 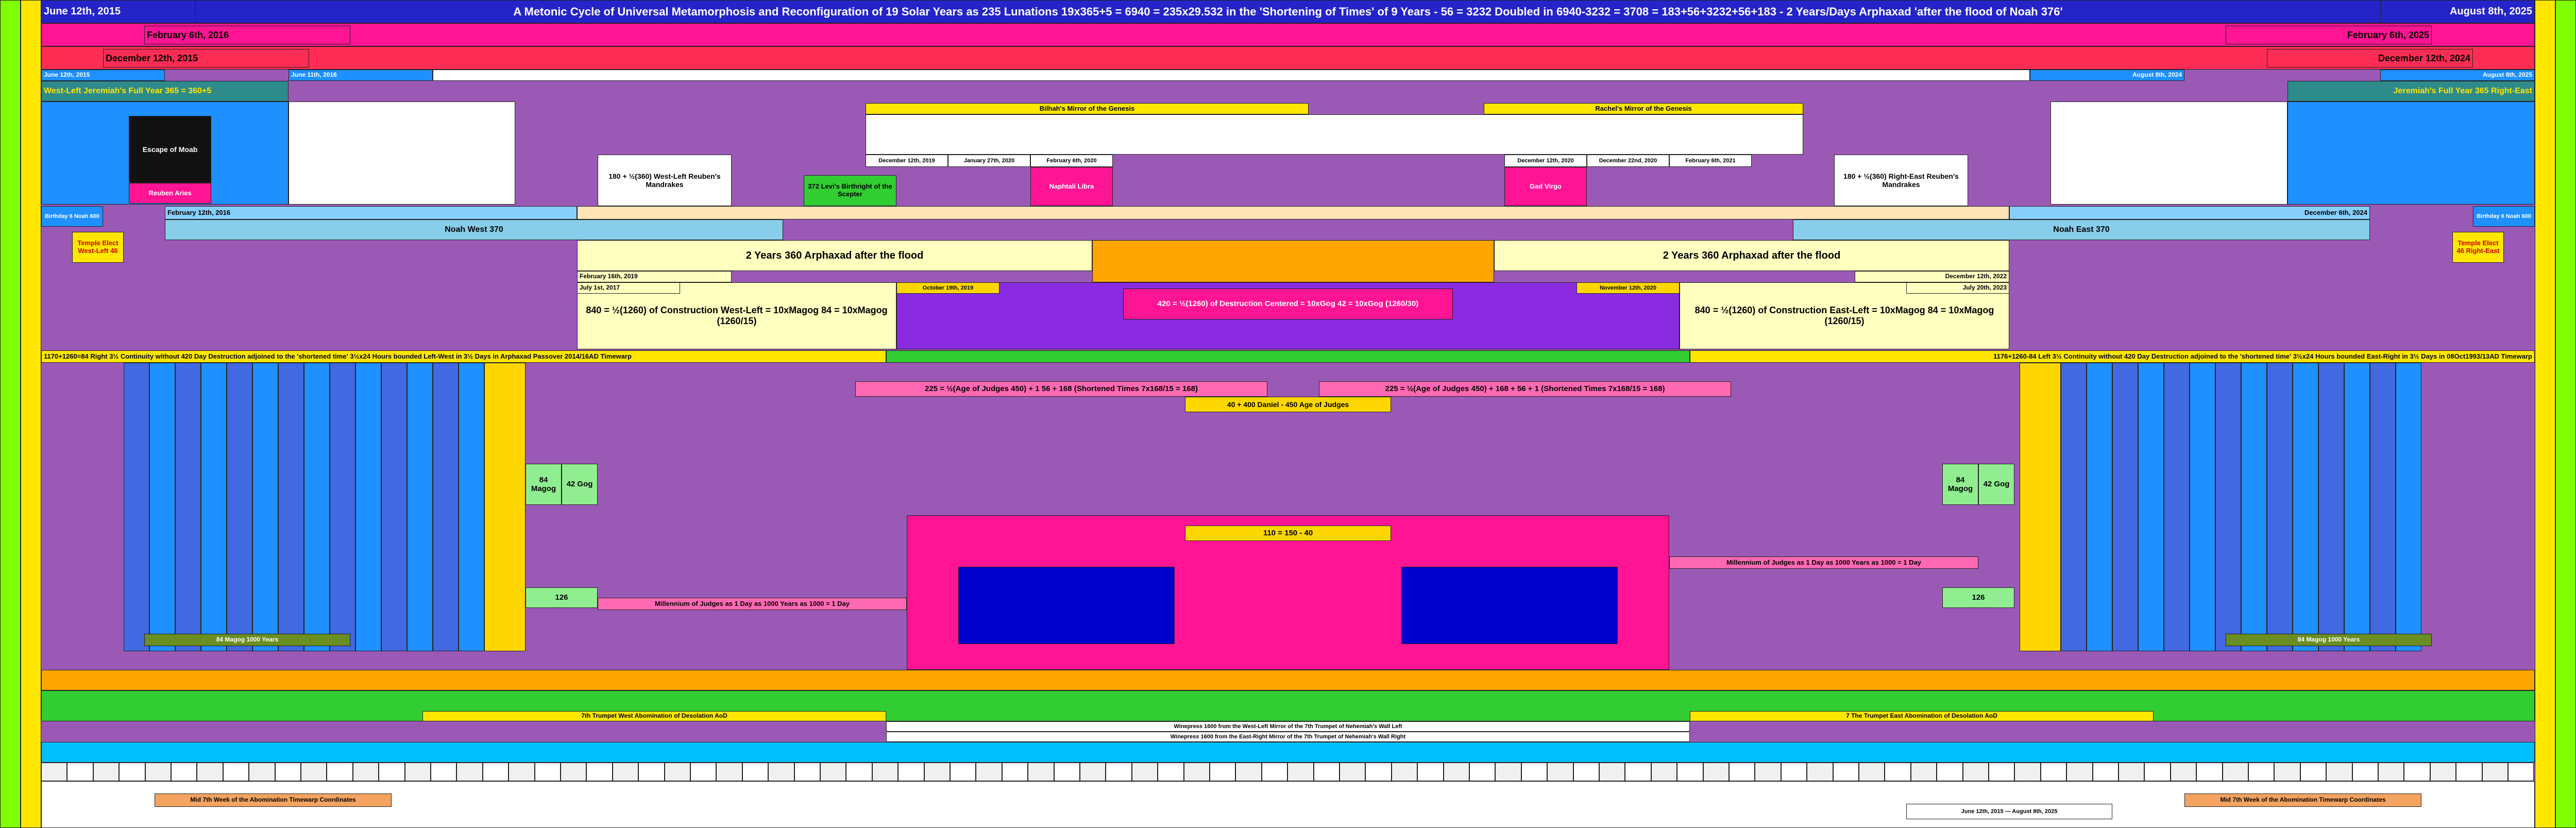 I want to click on date-label: July 1st, 2017, so click(x=628, y=288).